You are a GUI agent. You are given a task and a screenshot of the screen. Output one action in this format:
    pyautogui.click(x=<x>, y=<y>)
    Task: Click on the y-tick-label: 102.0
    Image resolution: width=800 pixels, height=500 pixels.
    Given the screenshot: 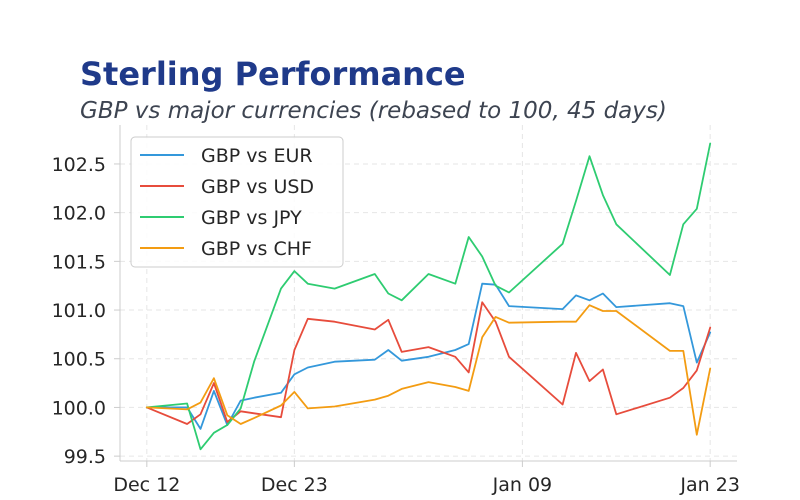 What is the action you would take?
    pyautogui.click(x=79, y=214)
    